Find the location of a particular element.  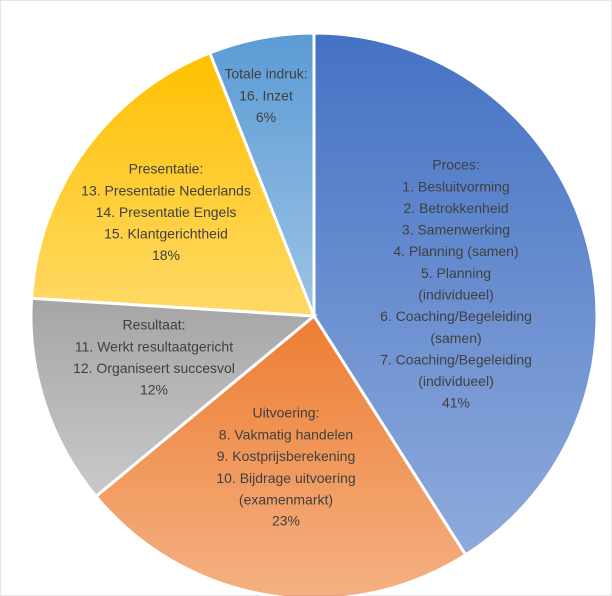

item-label: 11. Werkt resultaatgericht is located at coordinates (154, 346).